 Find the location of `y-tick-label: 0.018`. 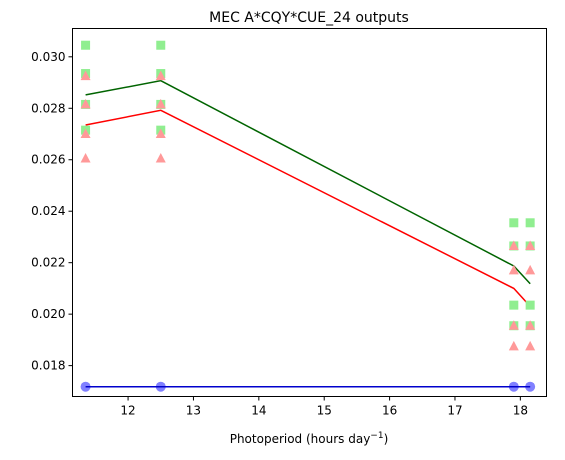

y-tick-label: 0.018 is located at coordinates (48, 366).